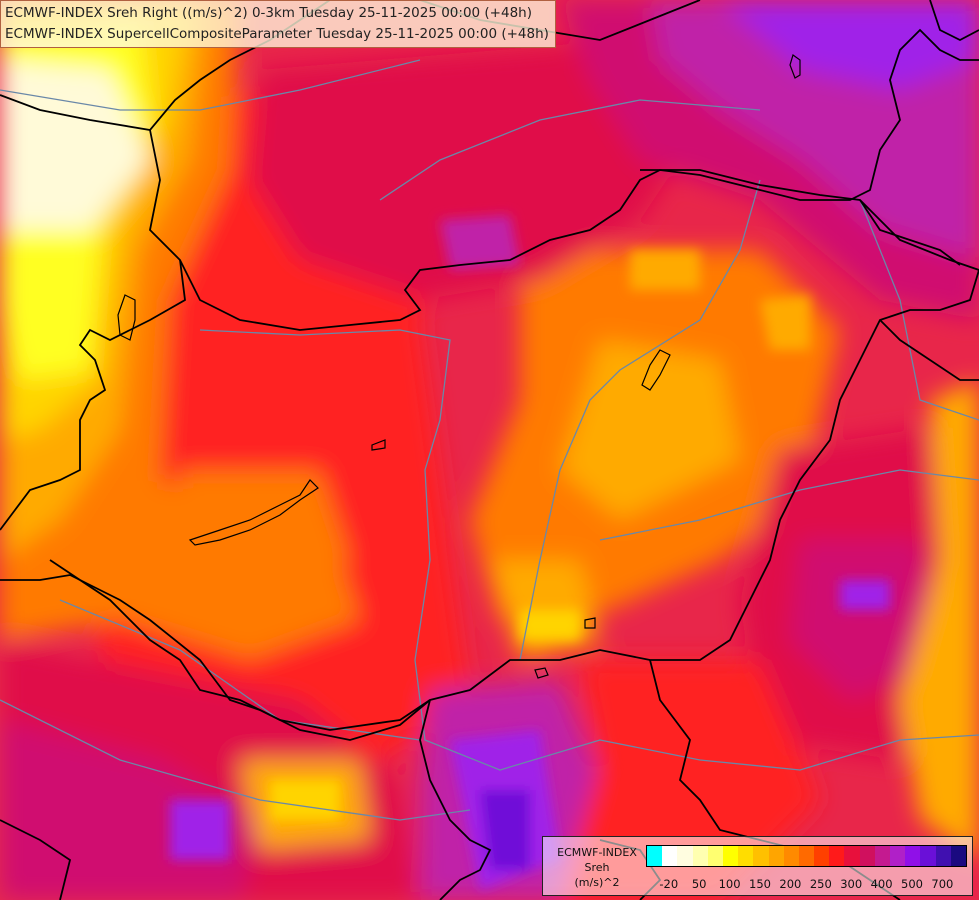  What do you see at coordinates (378, 445) in the screenshot?
I see `lake-velence` at bounding box center [378, 445].